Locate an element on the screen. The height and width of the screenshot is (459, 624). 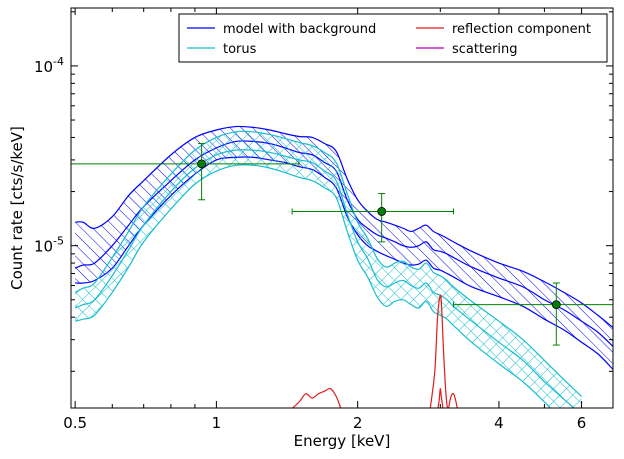
legend-label-scattering: scattering is located at coordinates (485, 49).